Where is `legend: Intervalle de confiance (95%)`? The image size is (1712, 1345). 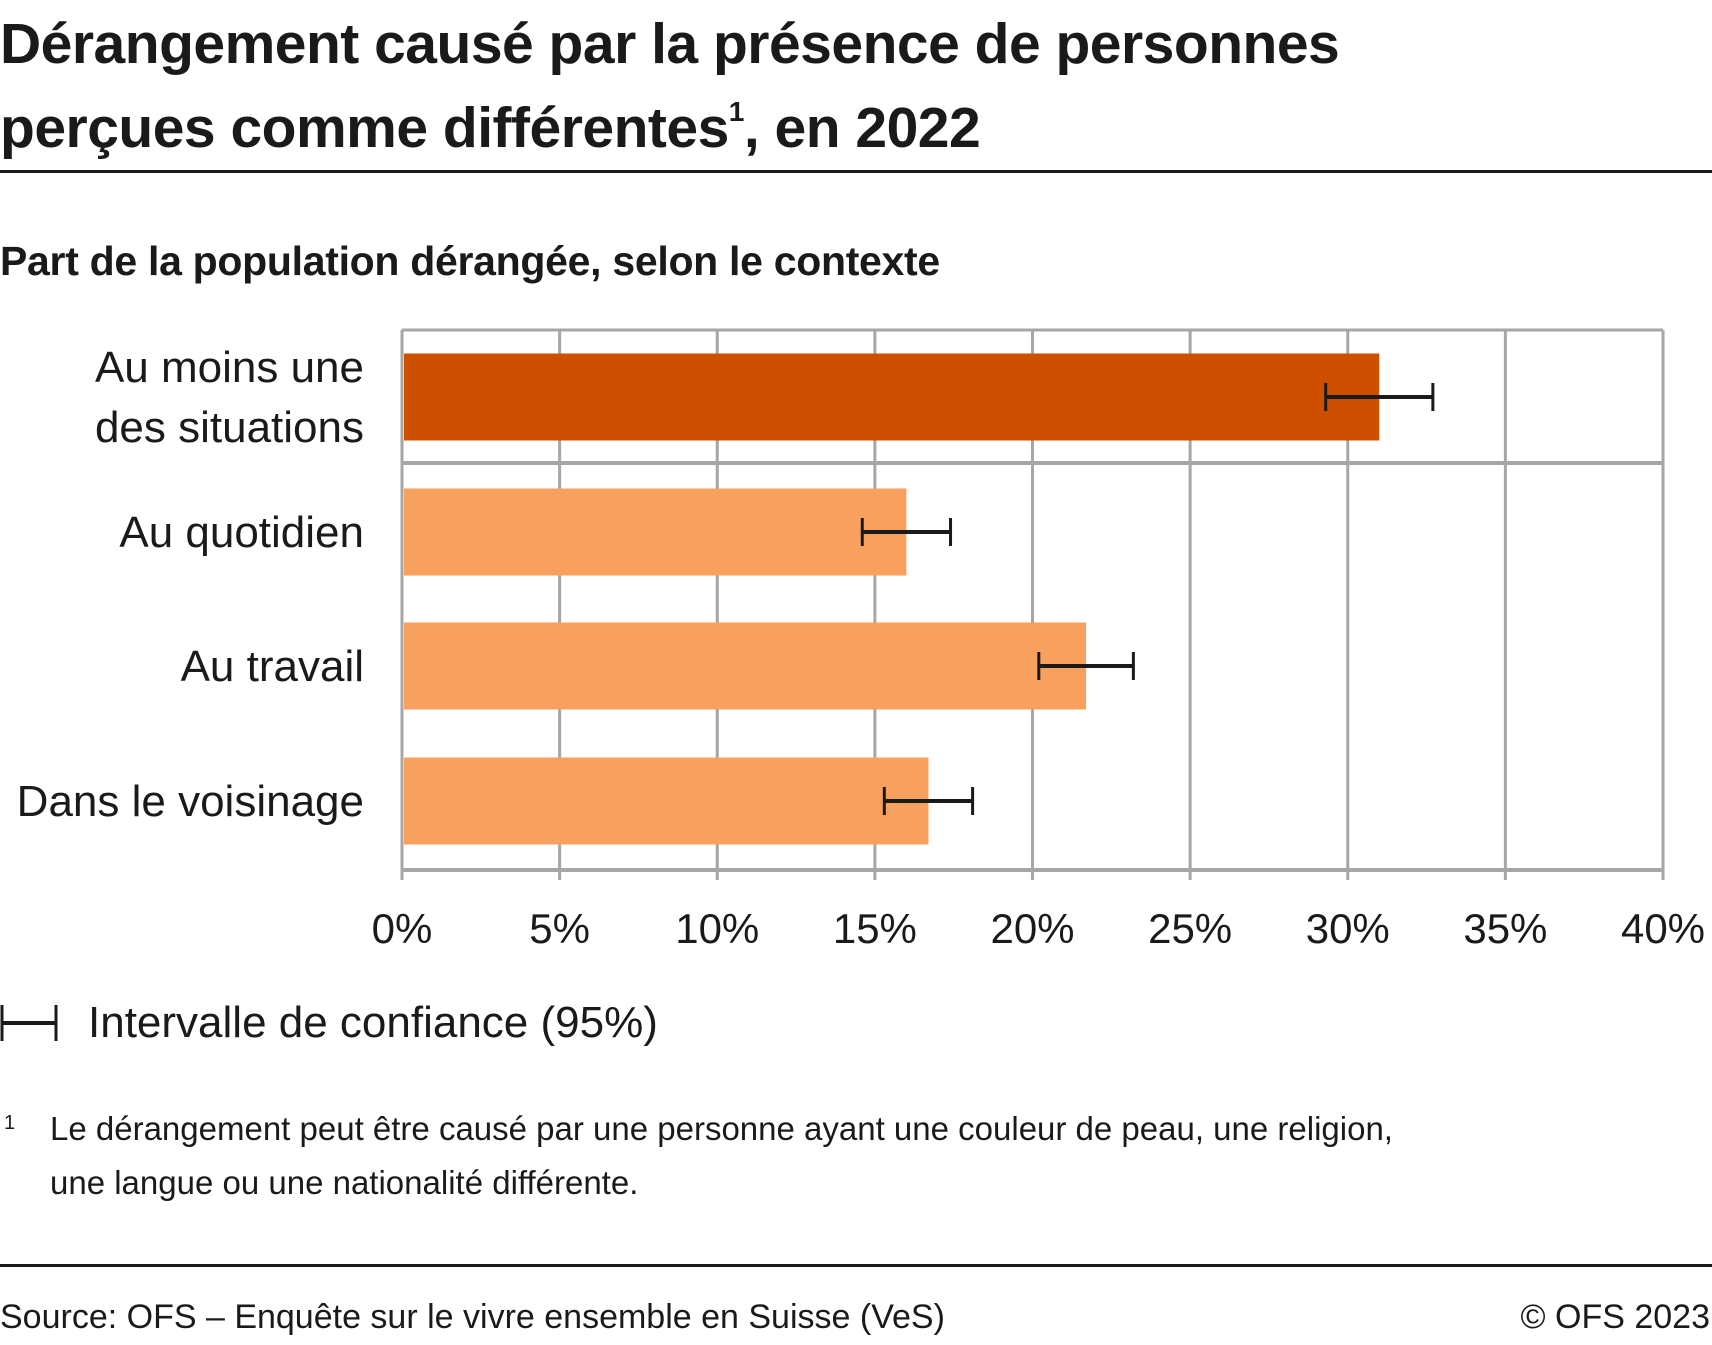
legend: Intervalle de confiance (95%) is located at coordinates (329, 1023).